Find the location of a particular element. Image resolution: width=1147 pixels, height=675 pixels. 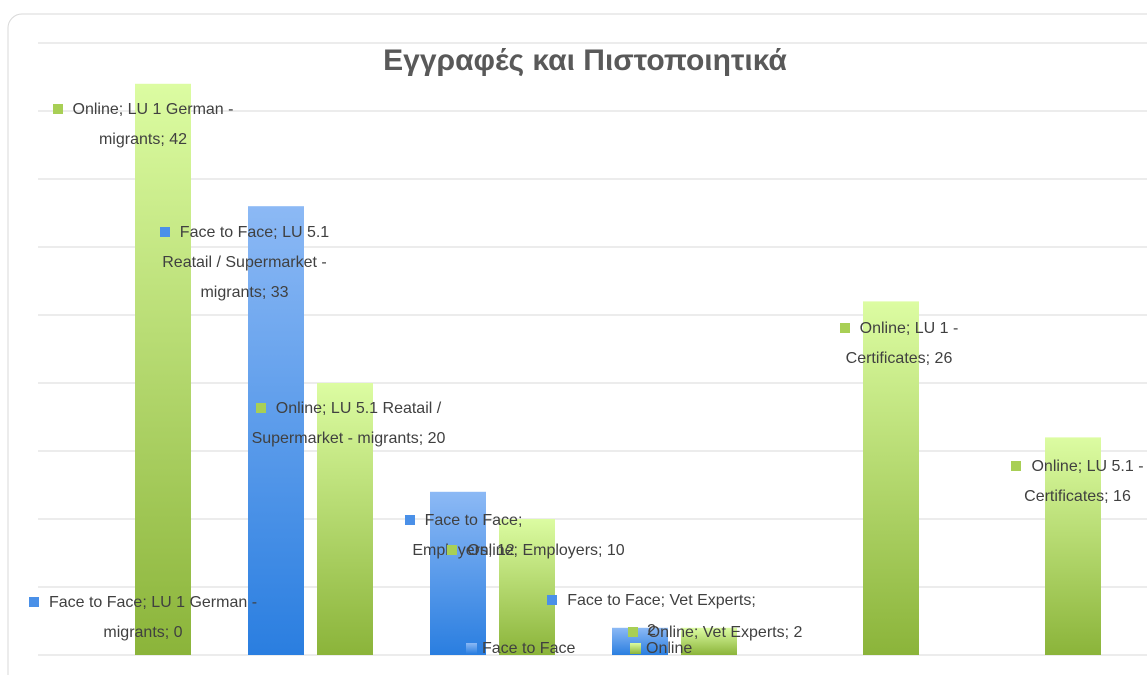

data-label: Online; Employers; 10 is located at coordinates (536, 551).